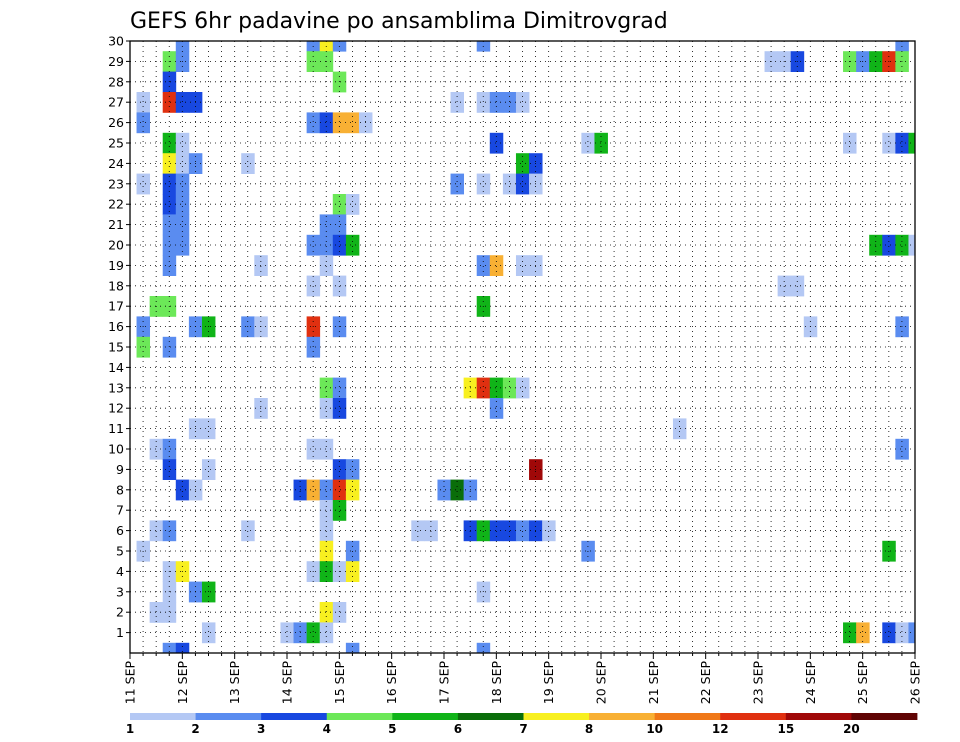 This screenshot has width=960, height=742. I want to click on y-tick-label: 25, so click(116, 143).